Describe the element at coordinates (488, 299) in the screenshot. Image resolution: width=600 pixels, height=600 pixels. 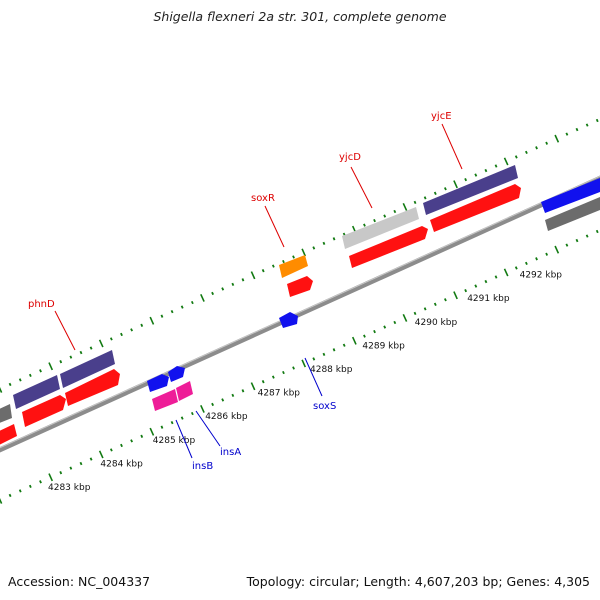
I see `kbp-label: 4291 kbp` at that location.